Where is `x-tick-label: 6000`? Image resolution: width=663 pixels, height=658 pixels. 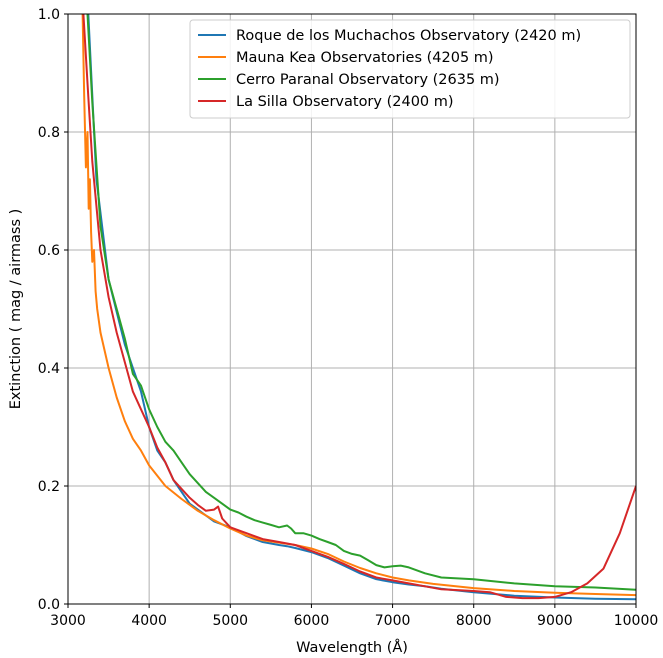
x-tick-label: 6000 is located at coordinates (312, 621).